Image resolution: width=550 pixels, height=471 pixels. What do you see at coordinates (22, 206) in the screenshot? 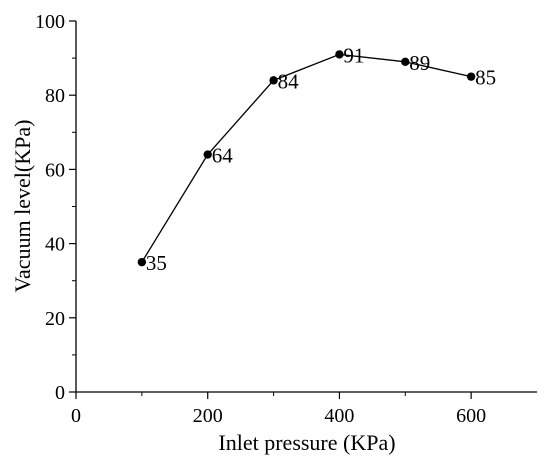
I see `y-axis-title: Vacuum level(KPa)` at bounding box center [22, 206].